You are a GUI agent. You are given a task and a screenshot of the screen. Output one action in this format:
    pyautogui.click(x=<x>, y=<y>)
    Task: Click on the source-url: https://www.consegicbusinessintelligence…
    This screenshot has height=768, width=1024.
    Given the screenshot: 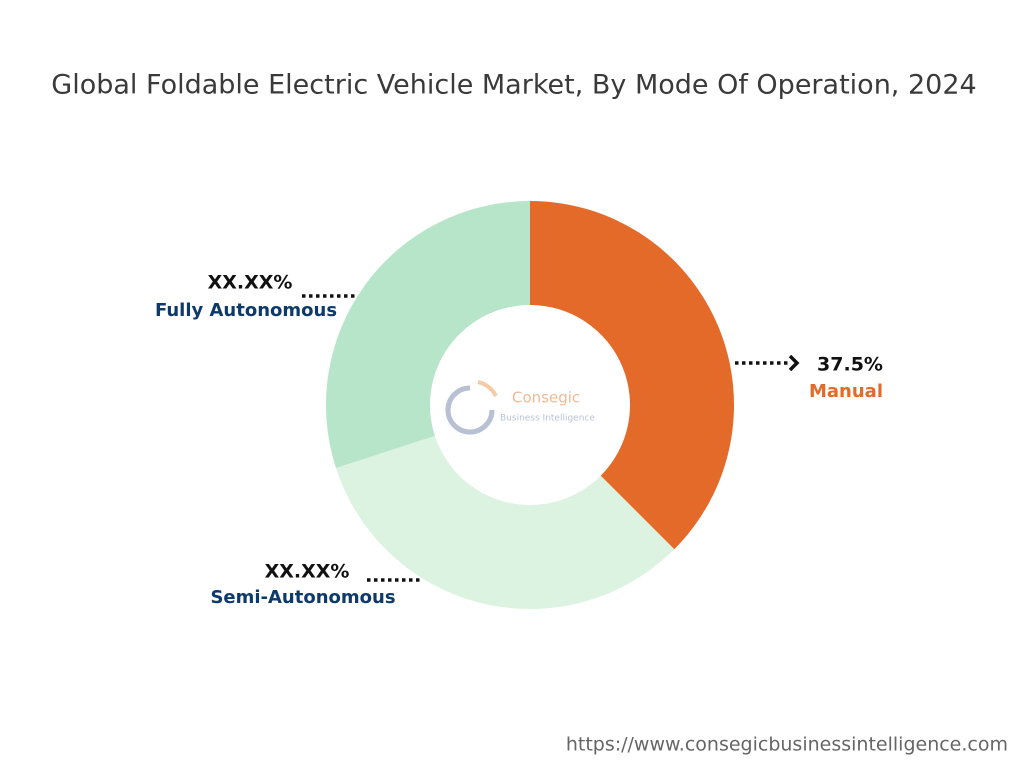 What is the action you would take?
    pyautogui.click(x=787, y=745)
    